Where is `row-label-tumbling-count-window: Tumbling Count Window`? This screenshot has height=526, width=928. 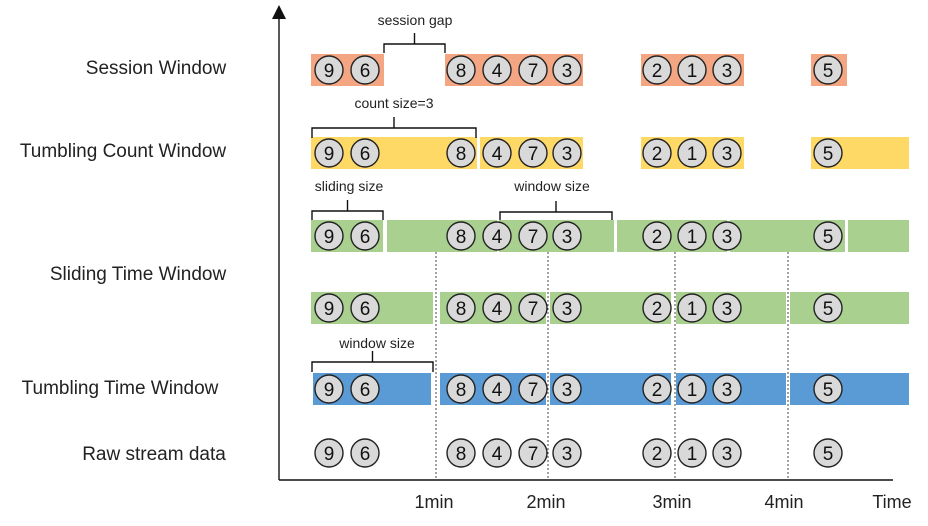 row-label-tumbling-count-window: Tumbling Count Window is located at coordinates (123, 151).